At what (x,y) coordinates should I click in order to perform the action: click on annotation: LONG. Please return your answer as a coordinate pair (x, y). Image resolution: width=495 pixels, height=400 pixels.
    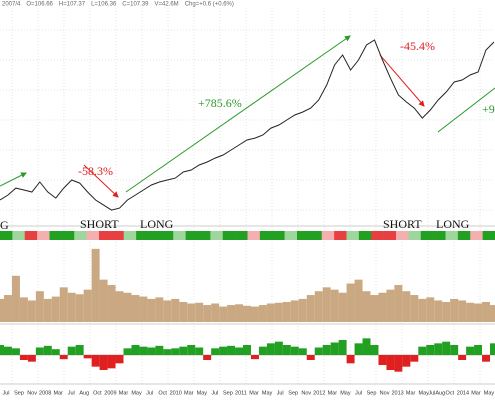
    Looking at the image, I should click on (157, 224).